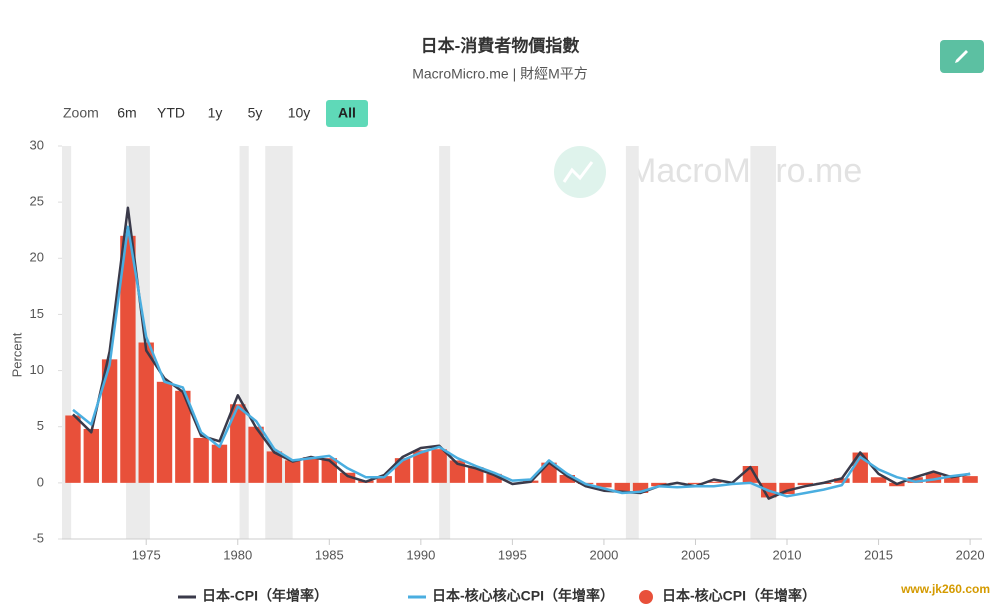 This screenshot has width=1000, height=608. Describe the element at coordinates (81, 113) in the screenshot. I see `zoom-label: Zoom` at that location.